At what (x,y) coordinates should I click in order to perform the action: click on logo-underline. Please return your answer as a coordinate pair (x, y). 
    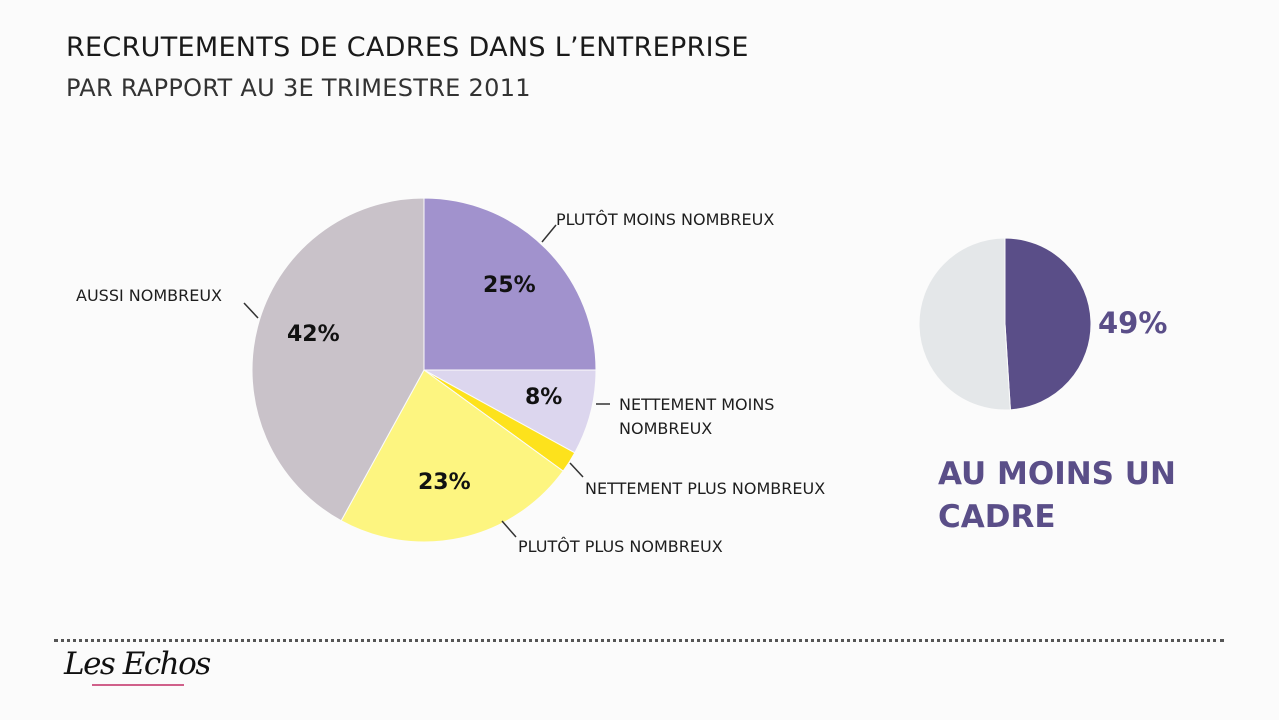
    Looking at the image, I should click on (138, 685).